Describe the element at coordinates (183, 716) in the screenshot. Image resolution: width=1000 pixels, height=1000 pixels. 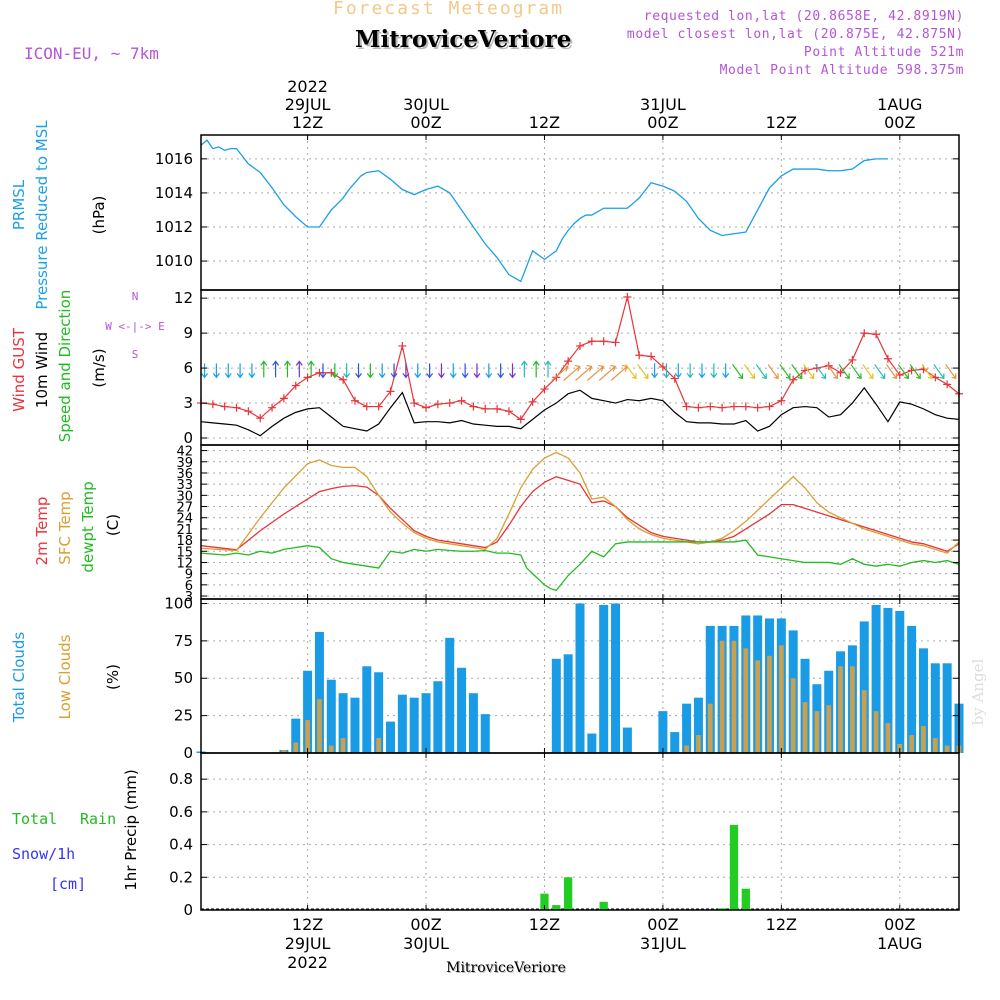
I see `ytick-label-clouds: 25` at that location.